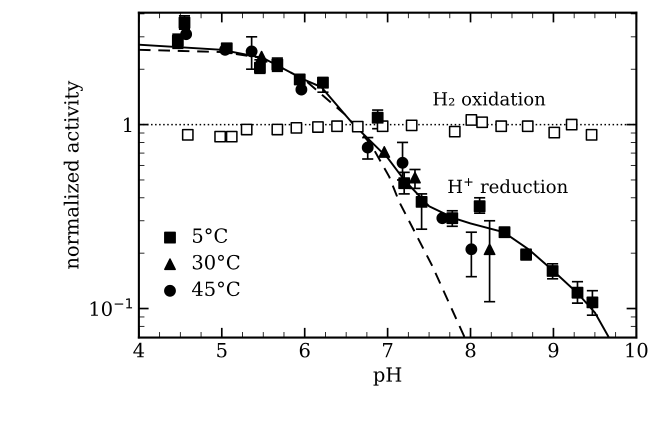  What do you see at coordinates (216, 262) in the screenshot?
I see `legend-label: 30°C` at bounding box center [216, 262].